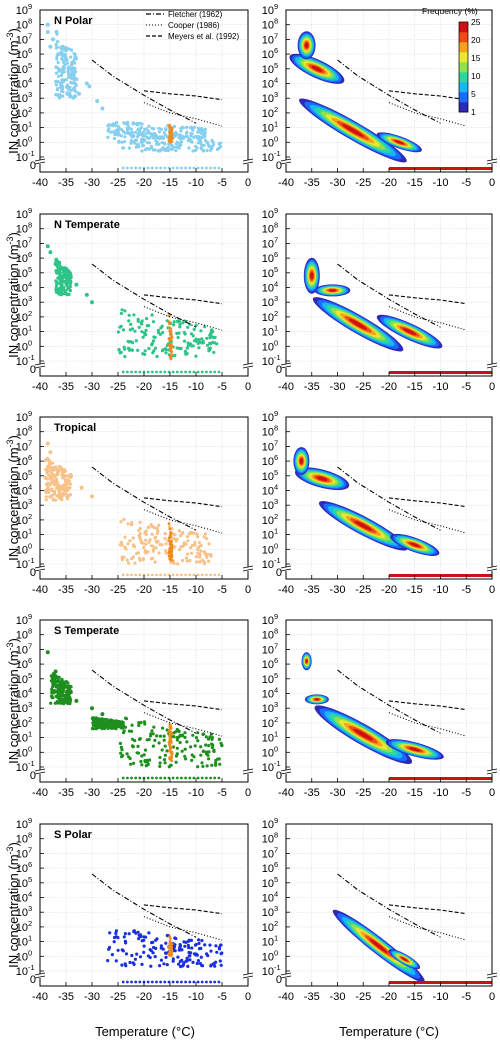  Describe the element at coordinates (463, 87) in the screenshot. I see `colorbar-segment` at that location.